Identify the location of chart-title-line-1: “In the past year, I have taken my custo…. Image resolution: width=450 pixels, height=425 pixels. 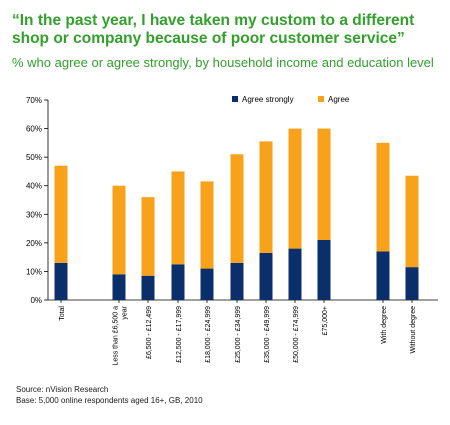
(227, 21).